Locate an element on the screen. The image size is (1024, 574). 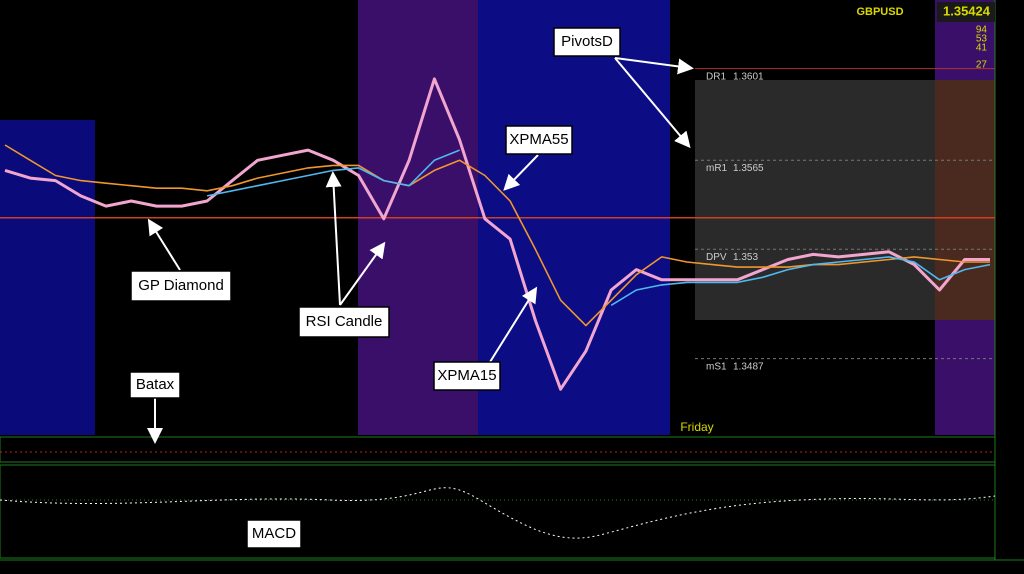
pivot-value: 1.3565 is located at coordinates (748, 168).